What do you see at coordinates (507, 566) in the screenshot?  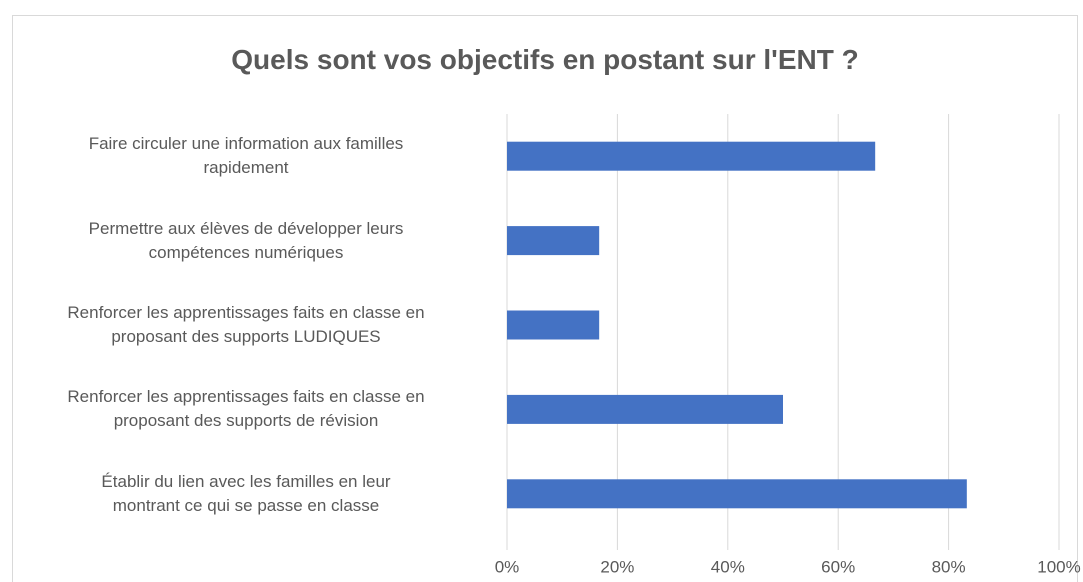 I see `x-tick-label: 0%` at bounding box center [507, 566].